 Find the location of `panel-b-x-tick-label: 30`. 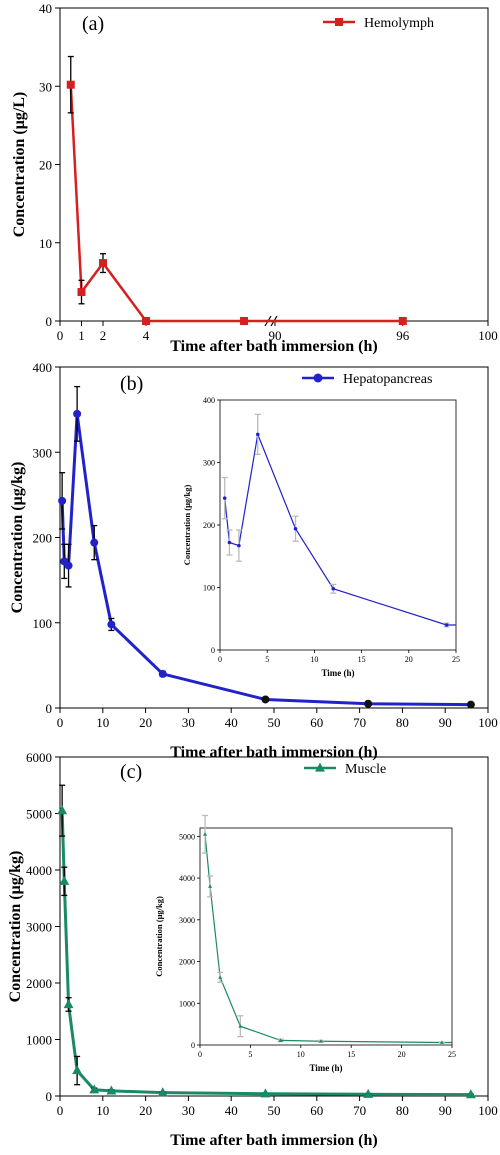

panel-b-x-tick-label: 30 is located at coordinates (188, 722).